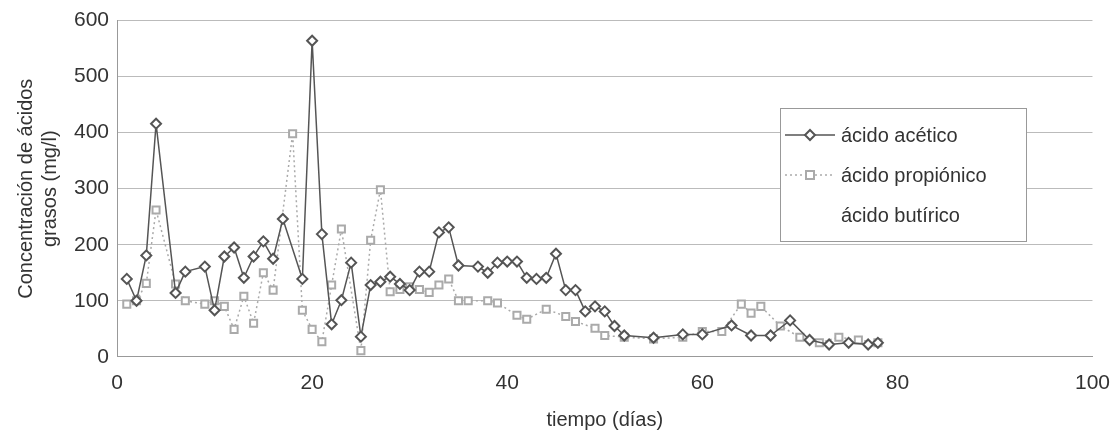 The height and width of the screenshot is (441, 1118). What do you see at coordinates (91, 243) in the screenshot?
I see `y-tick-label: 200` at bounding box center [91, 243].